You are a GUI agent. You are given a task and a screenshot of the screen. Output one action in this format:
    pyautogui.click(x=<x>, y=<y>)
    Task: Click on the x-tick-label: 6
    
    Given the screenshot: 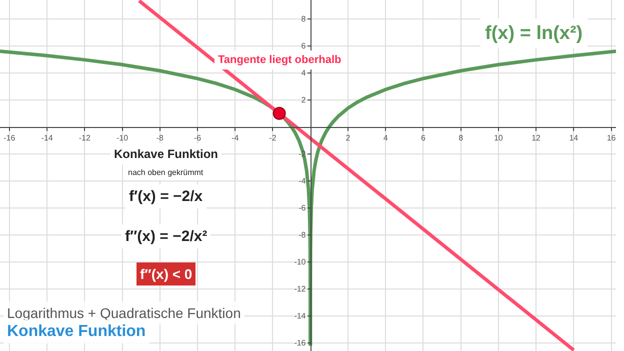 What is the action you would take?
    pyautogui.click(x=423, y=138)
    